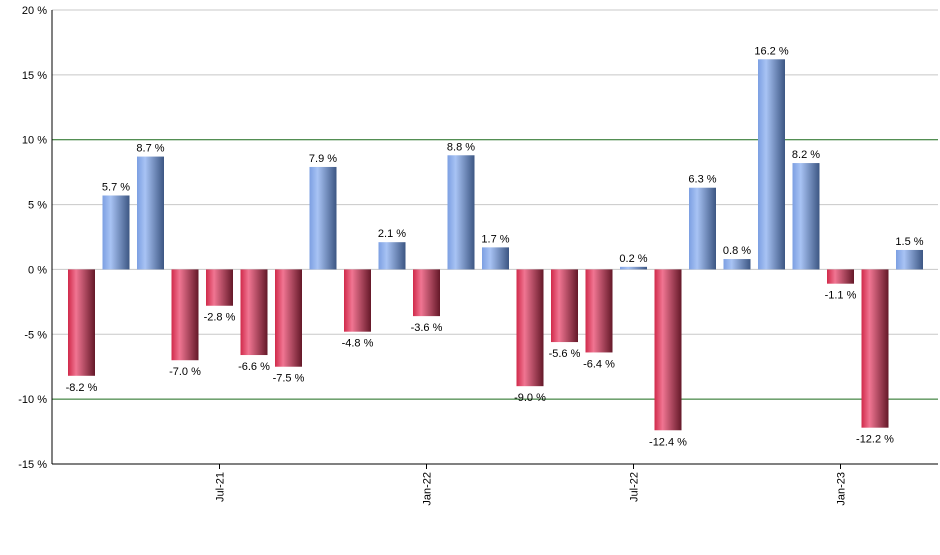 The image size is (940, 555). What do you see at coordinates (635, 487) in the screenshot?
I see `x-tick-label: Jul-22` at bounding box center [635, 487].